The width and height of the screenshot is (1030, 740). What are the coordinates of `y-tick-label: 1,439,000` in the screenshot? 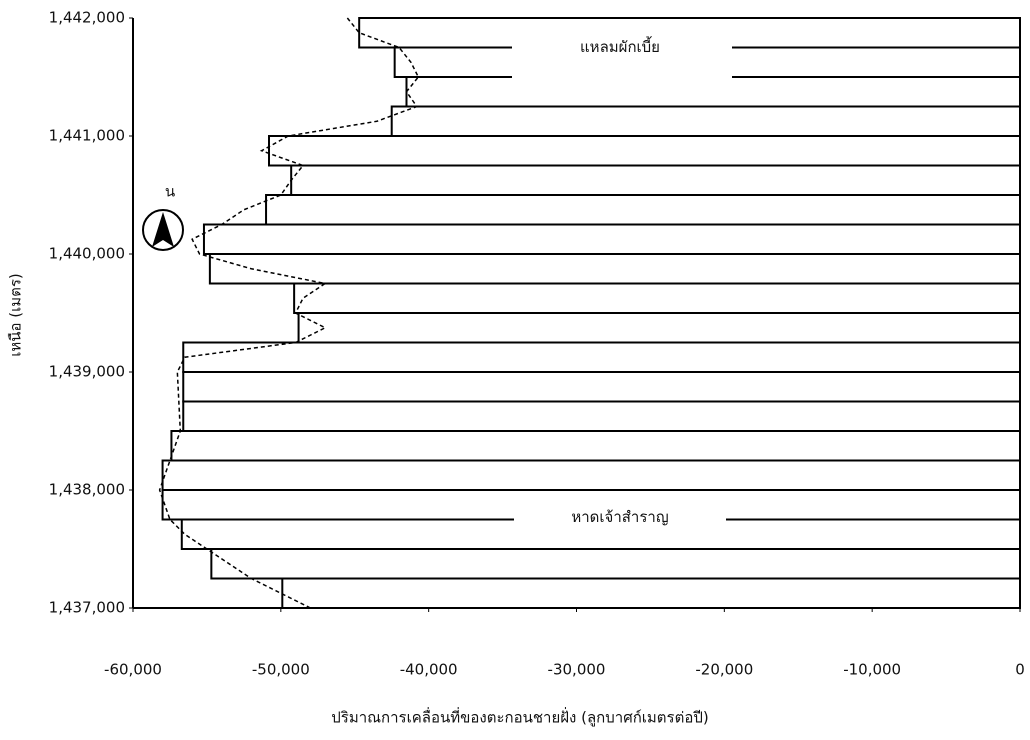 It's located at (87, 372).